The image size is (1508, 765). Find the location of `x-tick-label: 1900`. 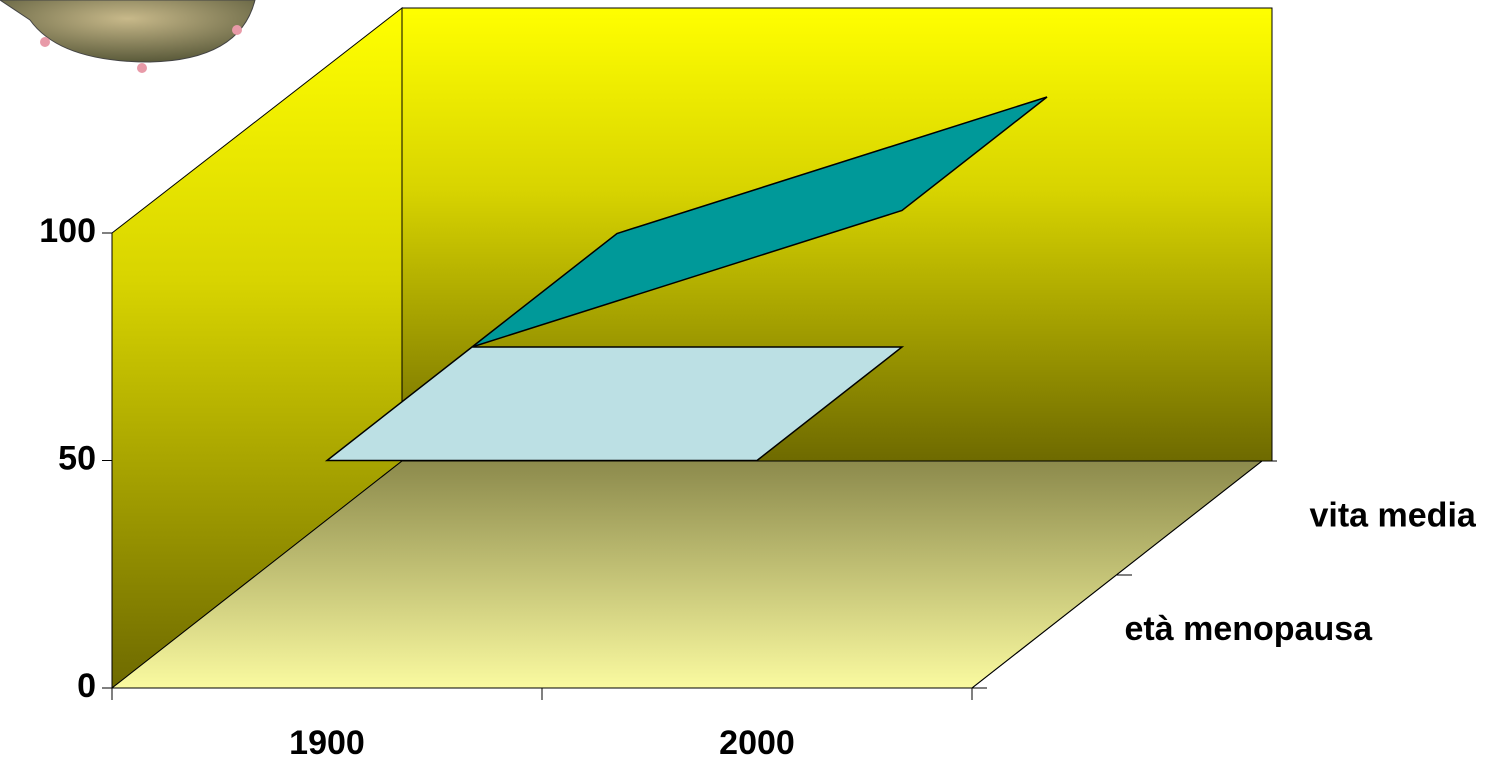

x-tick-label: 1900 is located at coordinates (327, 743).